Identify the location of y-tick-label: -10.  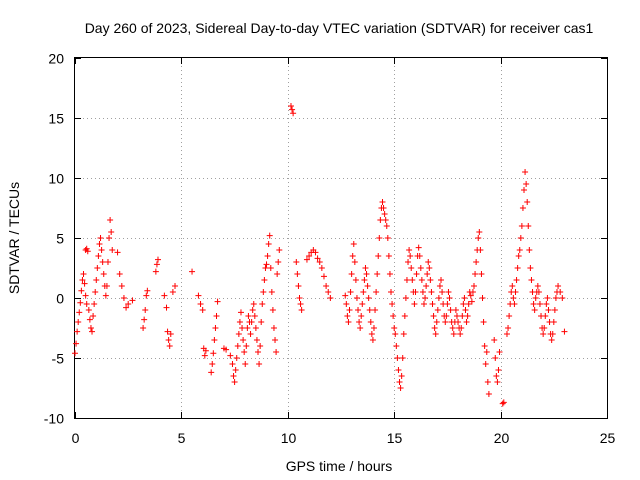
(54, 419).